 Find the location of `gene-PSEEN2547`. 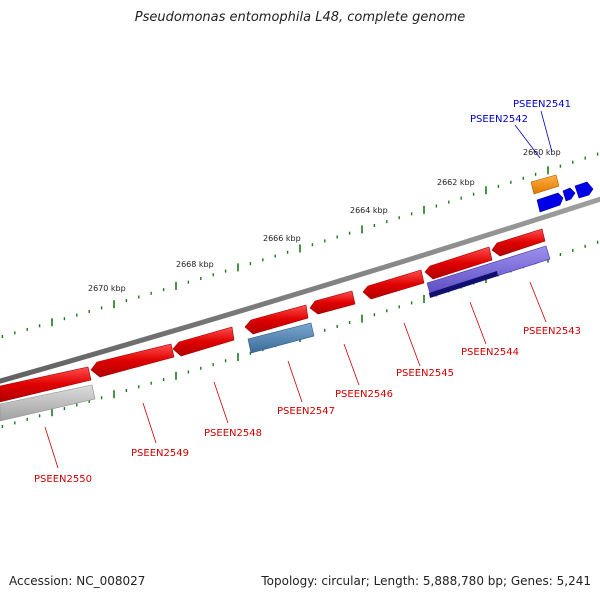

gene-PSEEN2547 is located at coordinates (276, 319).